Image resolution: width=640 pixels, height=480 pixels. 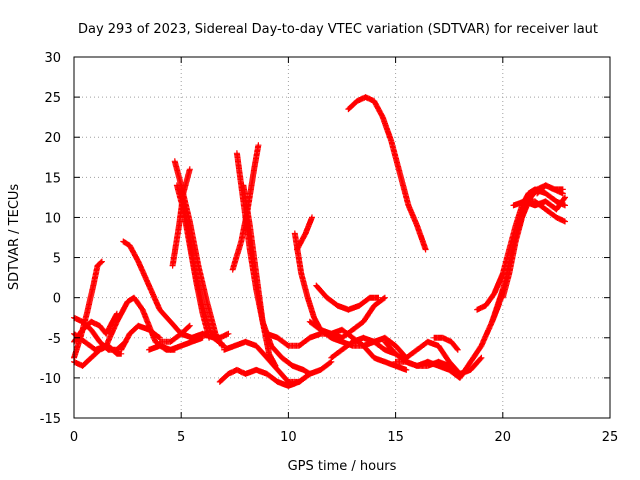 I want to click on series-arc23, so click(x=326, y=321).